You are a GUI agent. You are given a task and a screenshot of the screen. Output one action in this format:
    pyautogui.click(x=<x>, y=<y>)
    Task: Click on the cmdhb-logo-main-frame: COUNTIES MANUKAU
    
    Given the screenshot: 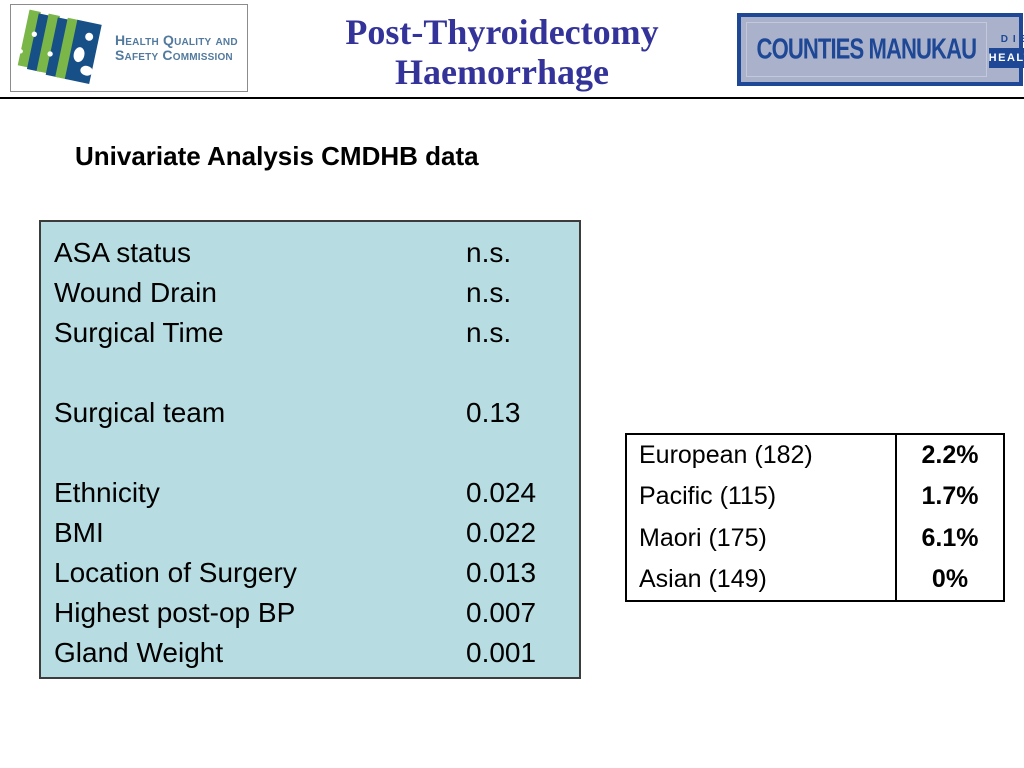 What is the action you would take?
    pyautogui.click(x=866, y=49)
    